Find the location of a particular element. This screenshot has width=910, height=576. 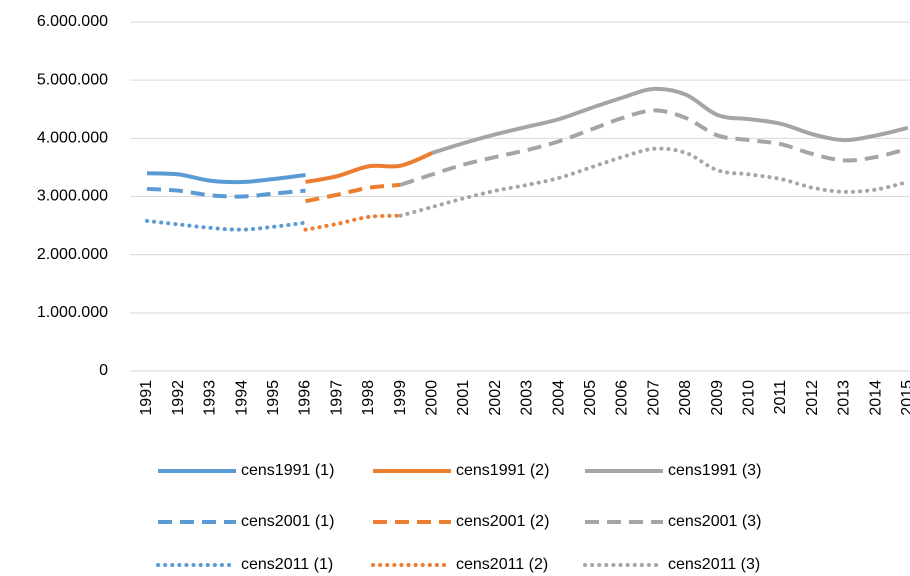

x-tick-label: 2009 is located at coordinates (717, 398).